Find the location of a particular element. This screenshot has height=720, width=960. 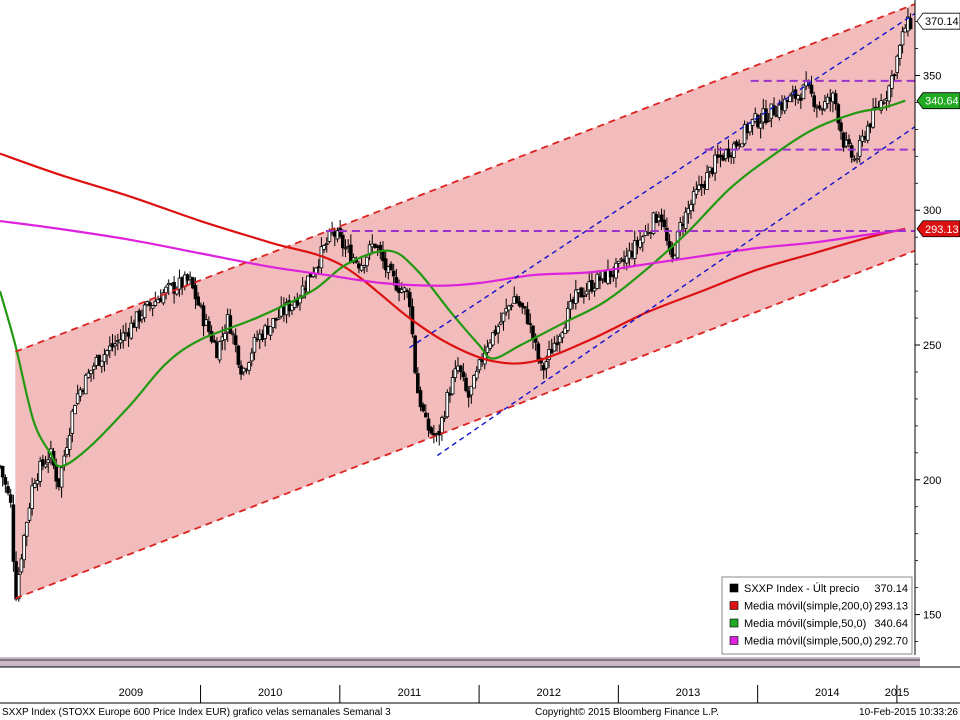

legend-entry-name: SXXP Index - Últ precio is located at coordinates (801, 588).